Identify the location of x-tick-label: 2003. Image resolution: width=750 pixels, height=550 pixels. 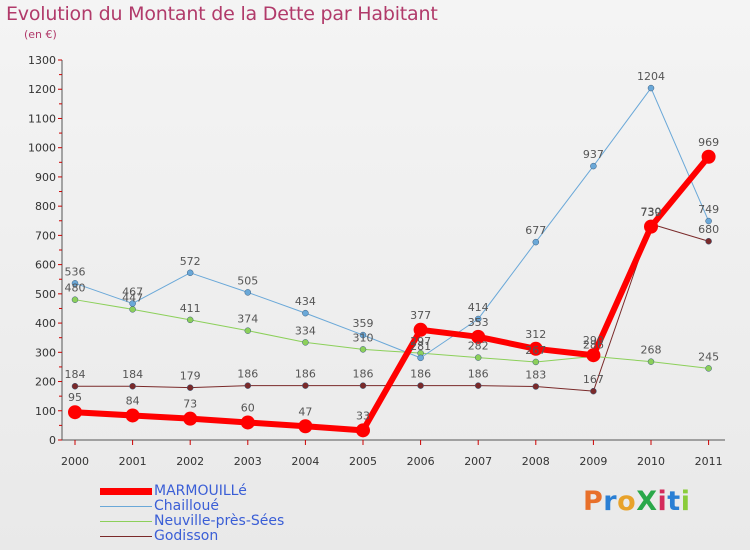
(248, 461).